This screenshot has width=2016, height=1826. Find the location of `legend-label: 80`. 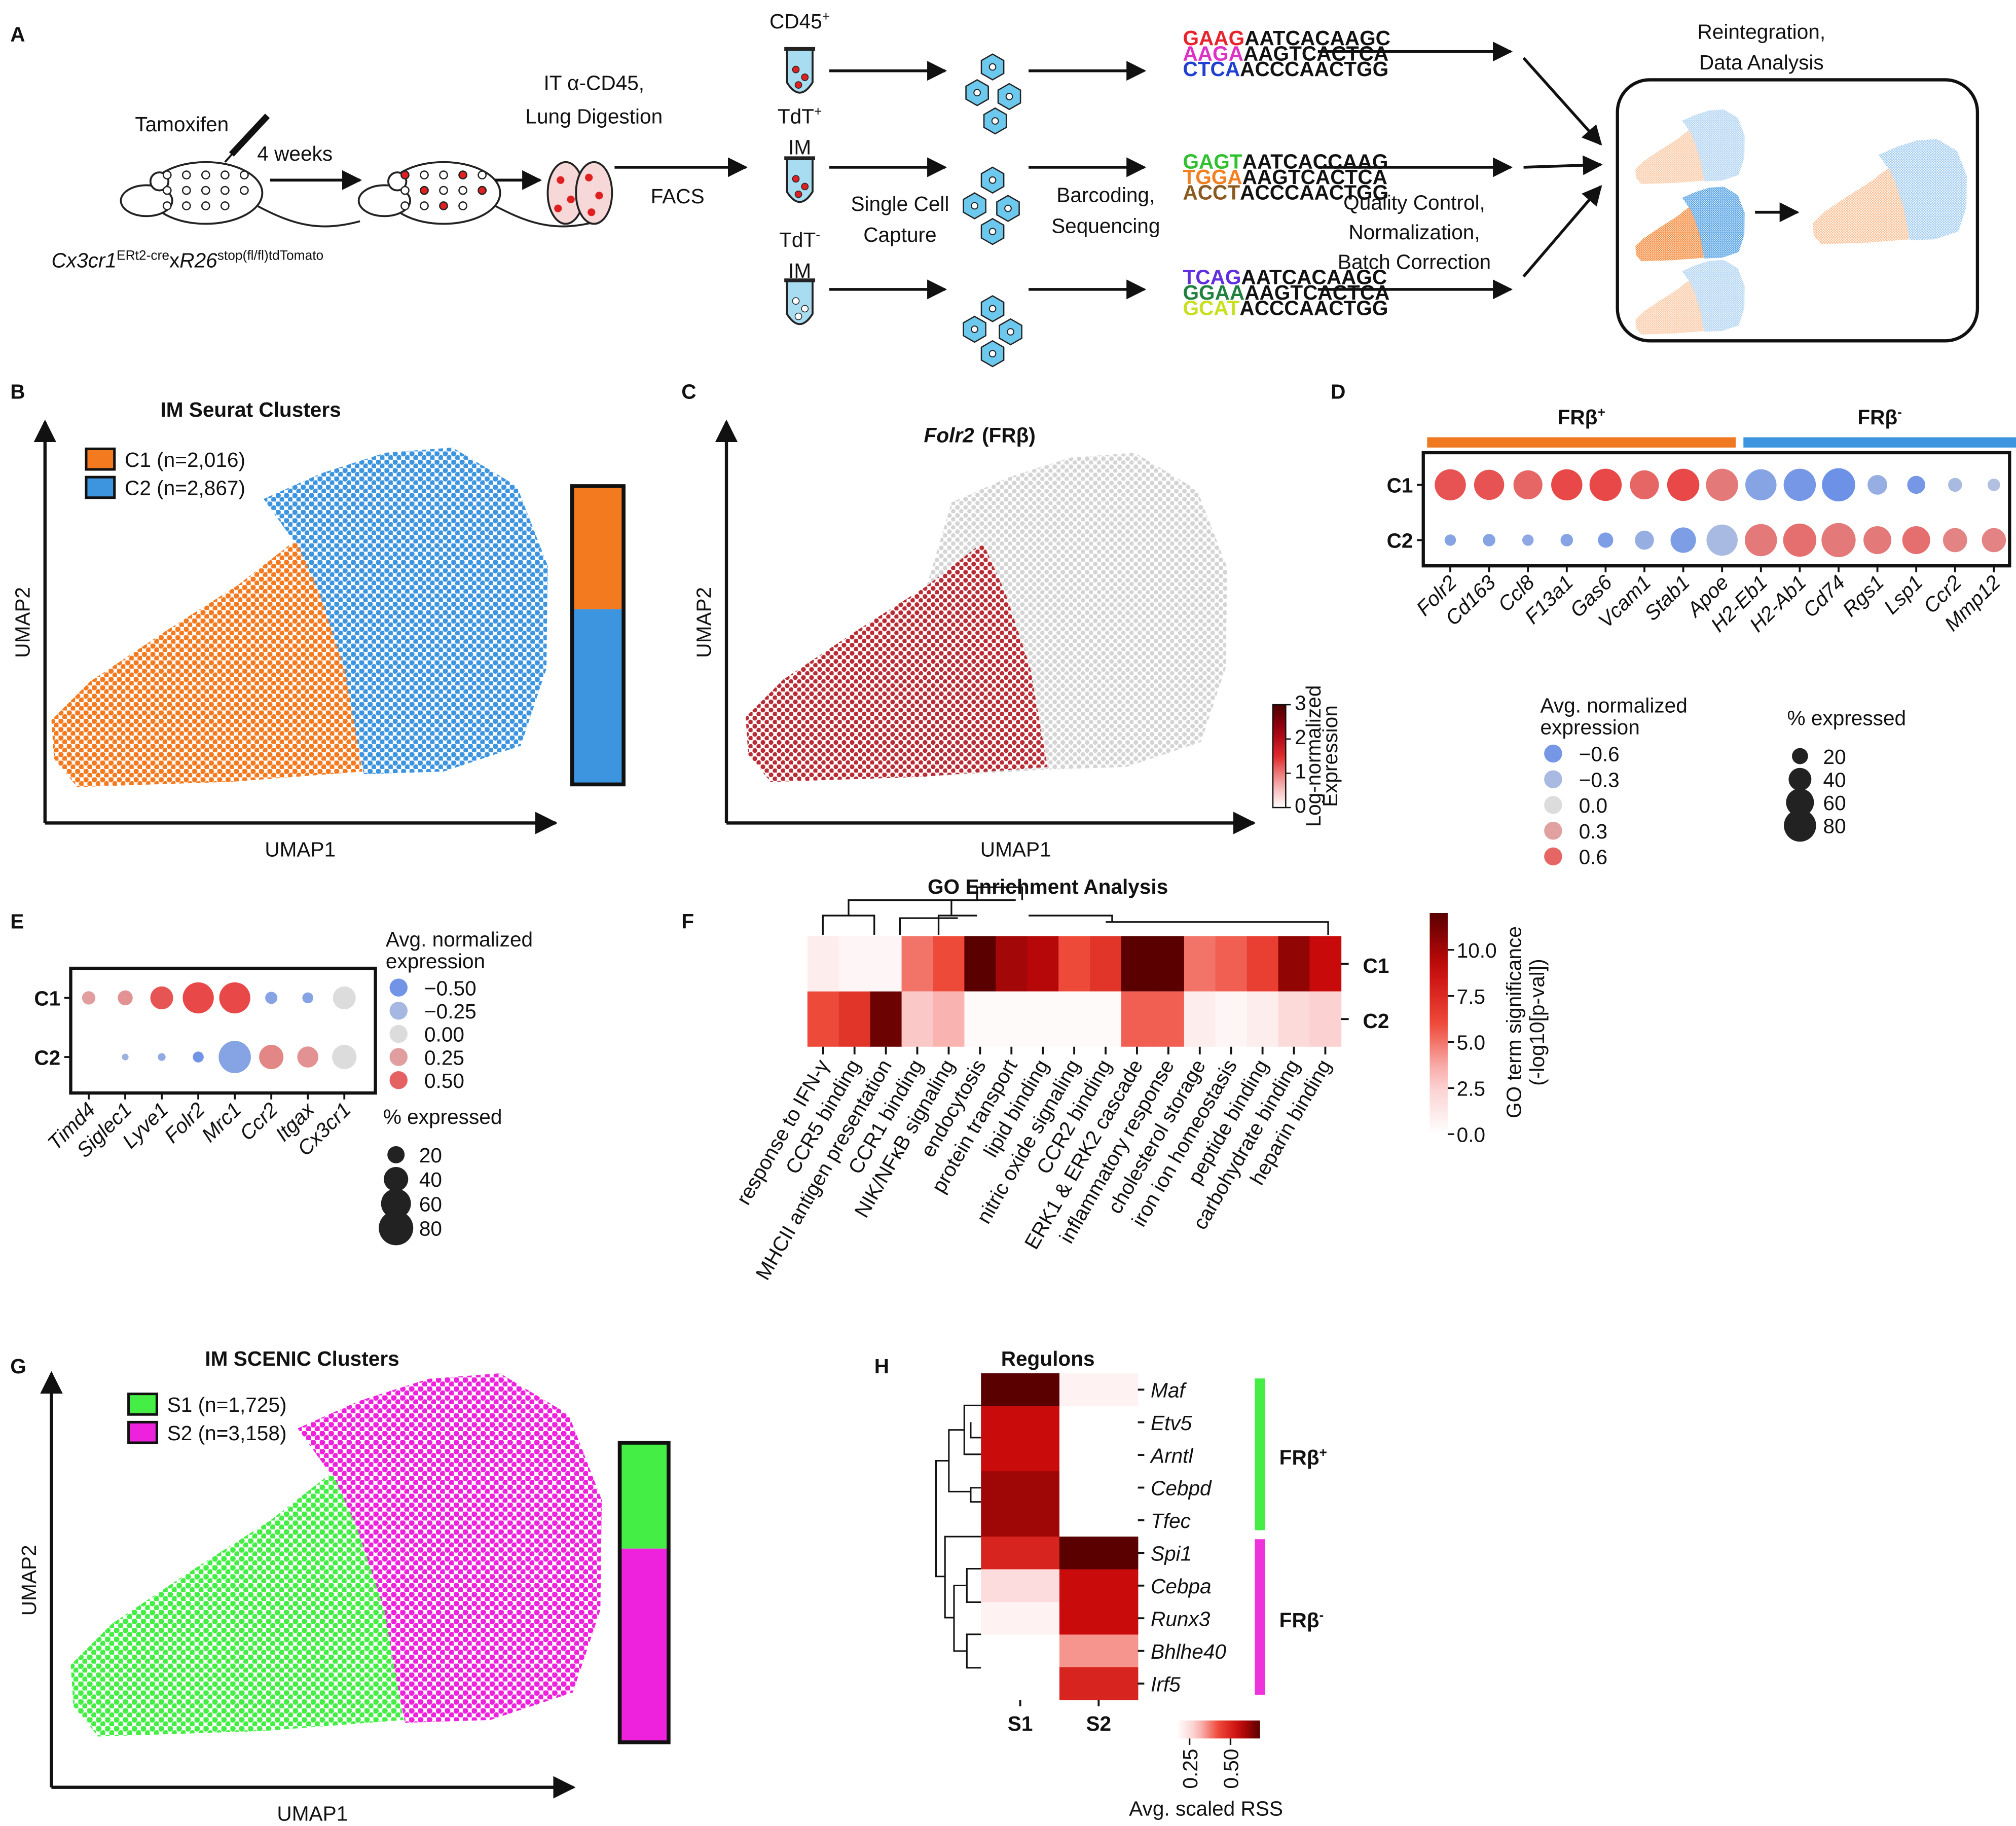

legend-label: 80 is located at coordinates (430, 1228).